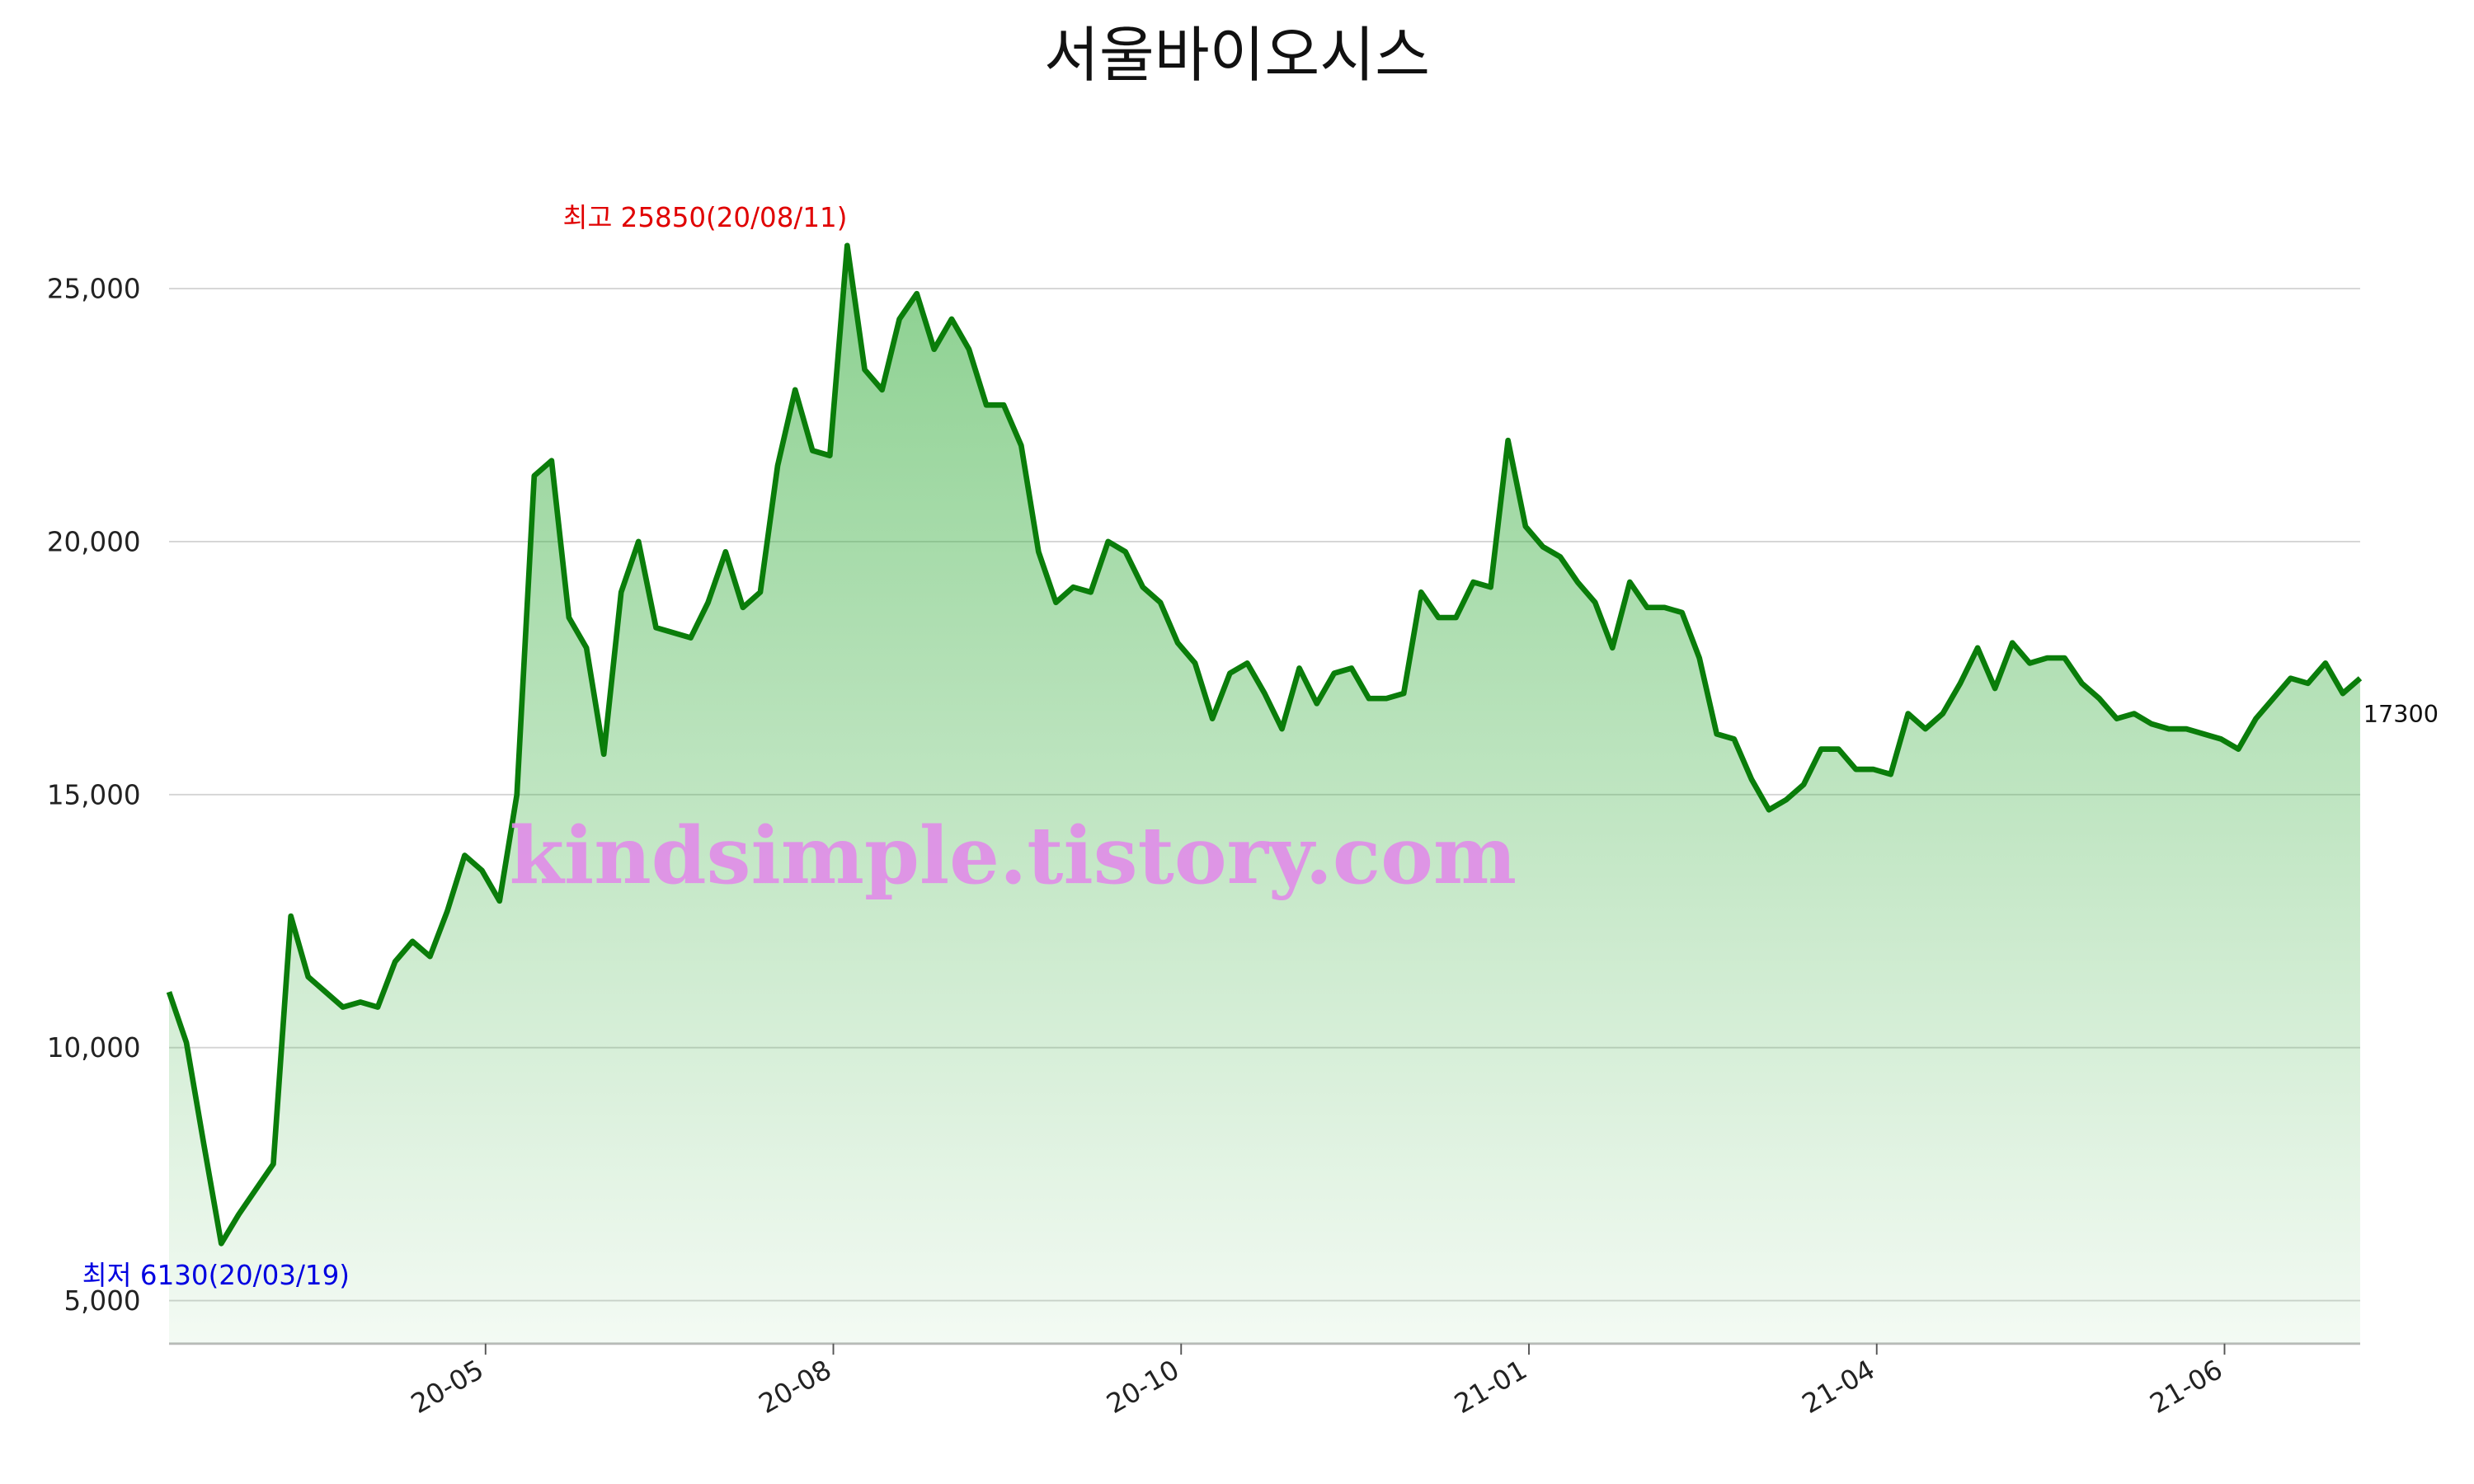  I want to click on x-tick-label: 21-04, so click(1838, 1387).